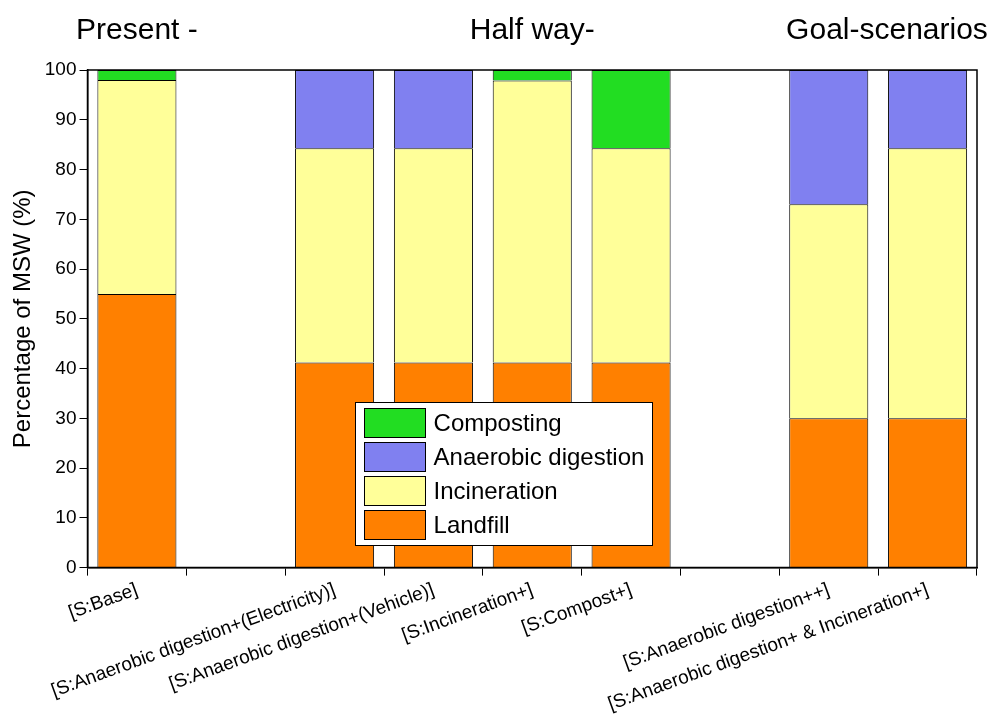 This screenshot has width=1007, height=719. What do you see at coordinates (497, 422) in the screenshot?
I see `legend-label: Composting` at bounding box center [497, 422].